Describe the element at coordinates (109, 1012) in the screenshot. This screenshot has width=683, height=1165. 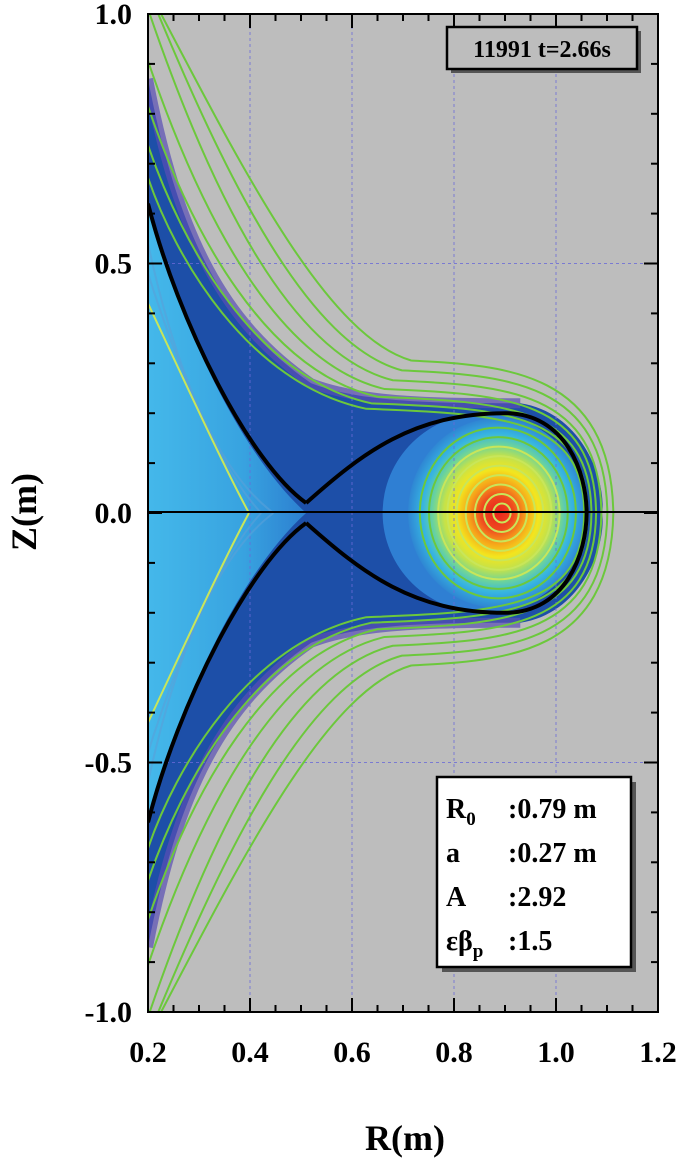
I see `y-tick-label: -1.0` at that location.